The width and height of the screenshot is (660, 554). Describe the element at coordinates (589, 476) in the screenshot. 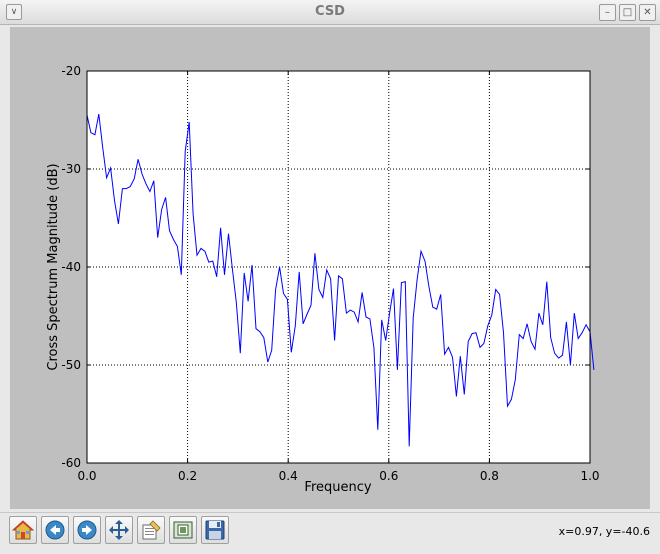

I see `x-tick-label: 1.0` at that location.